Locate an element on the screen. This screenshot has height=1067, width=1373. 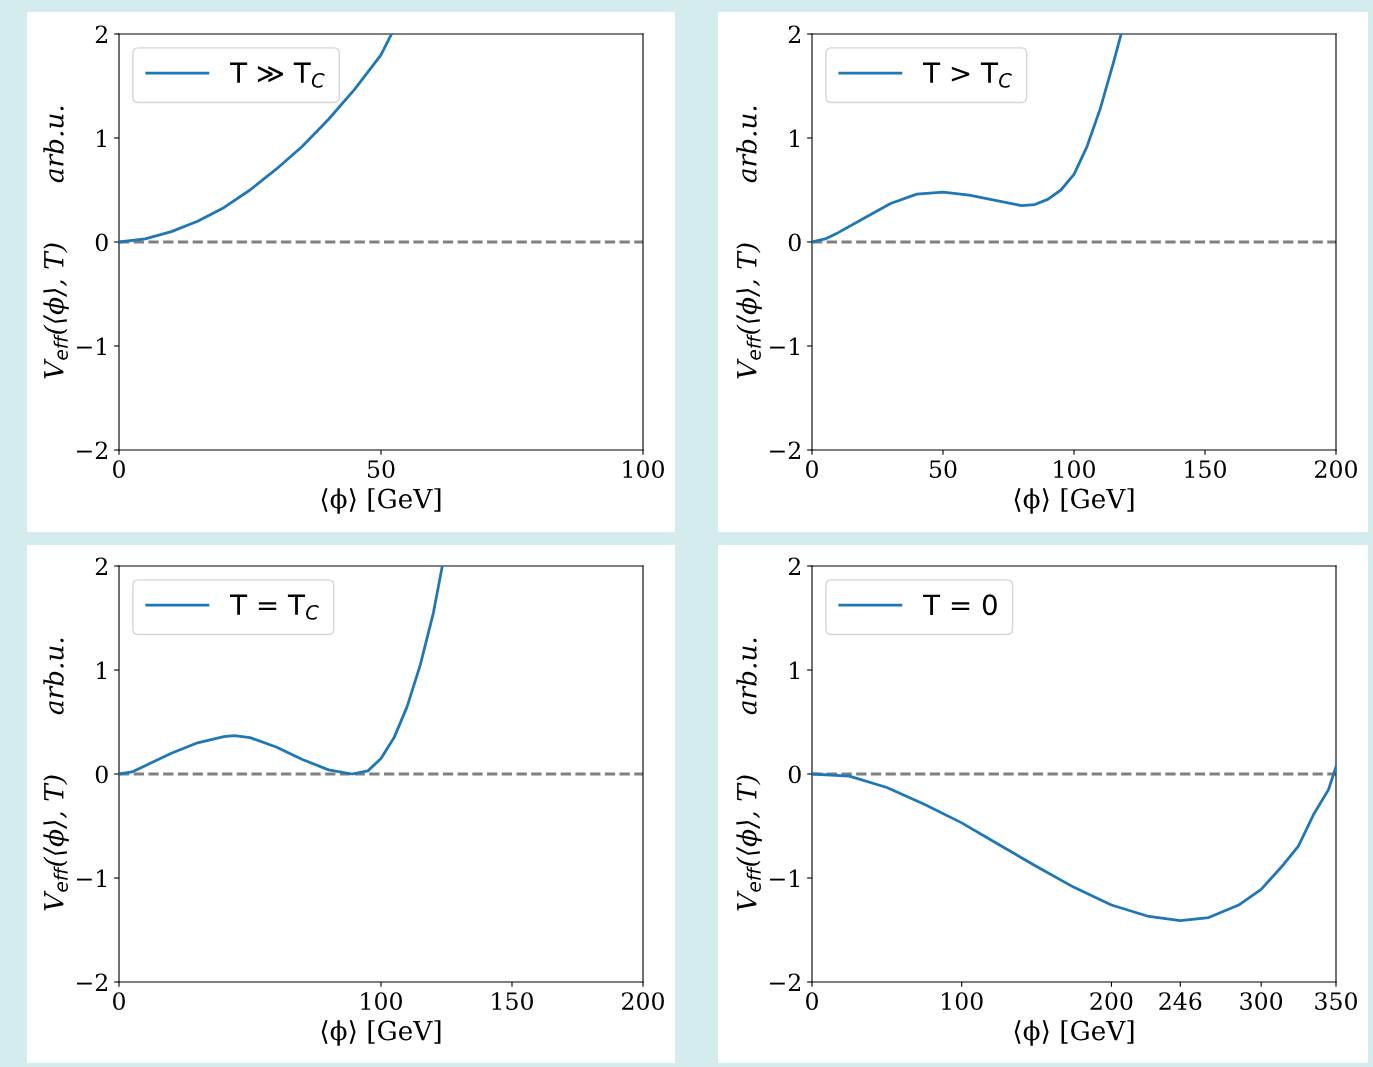
x-tick-label: 350 is located at coordinates (1336, 1001).